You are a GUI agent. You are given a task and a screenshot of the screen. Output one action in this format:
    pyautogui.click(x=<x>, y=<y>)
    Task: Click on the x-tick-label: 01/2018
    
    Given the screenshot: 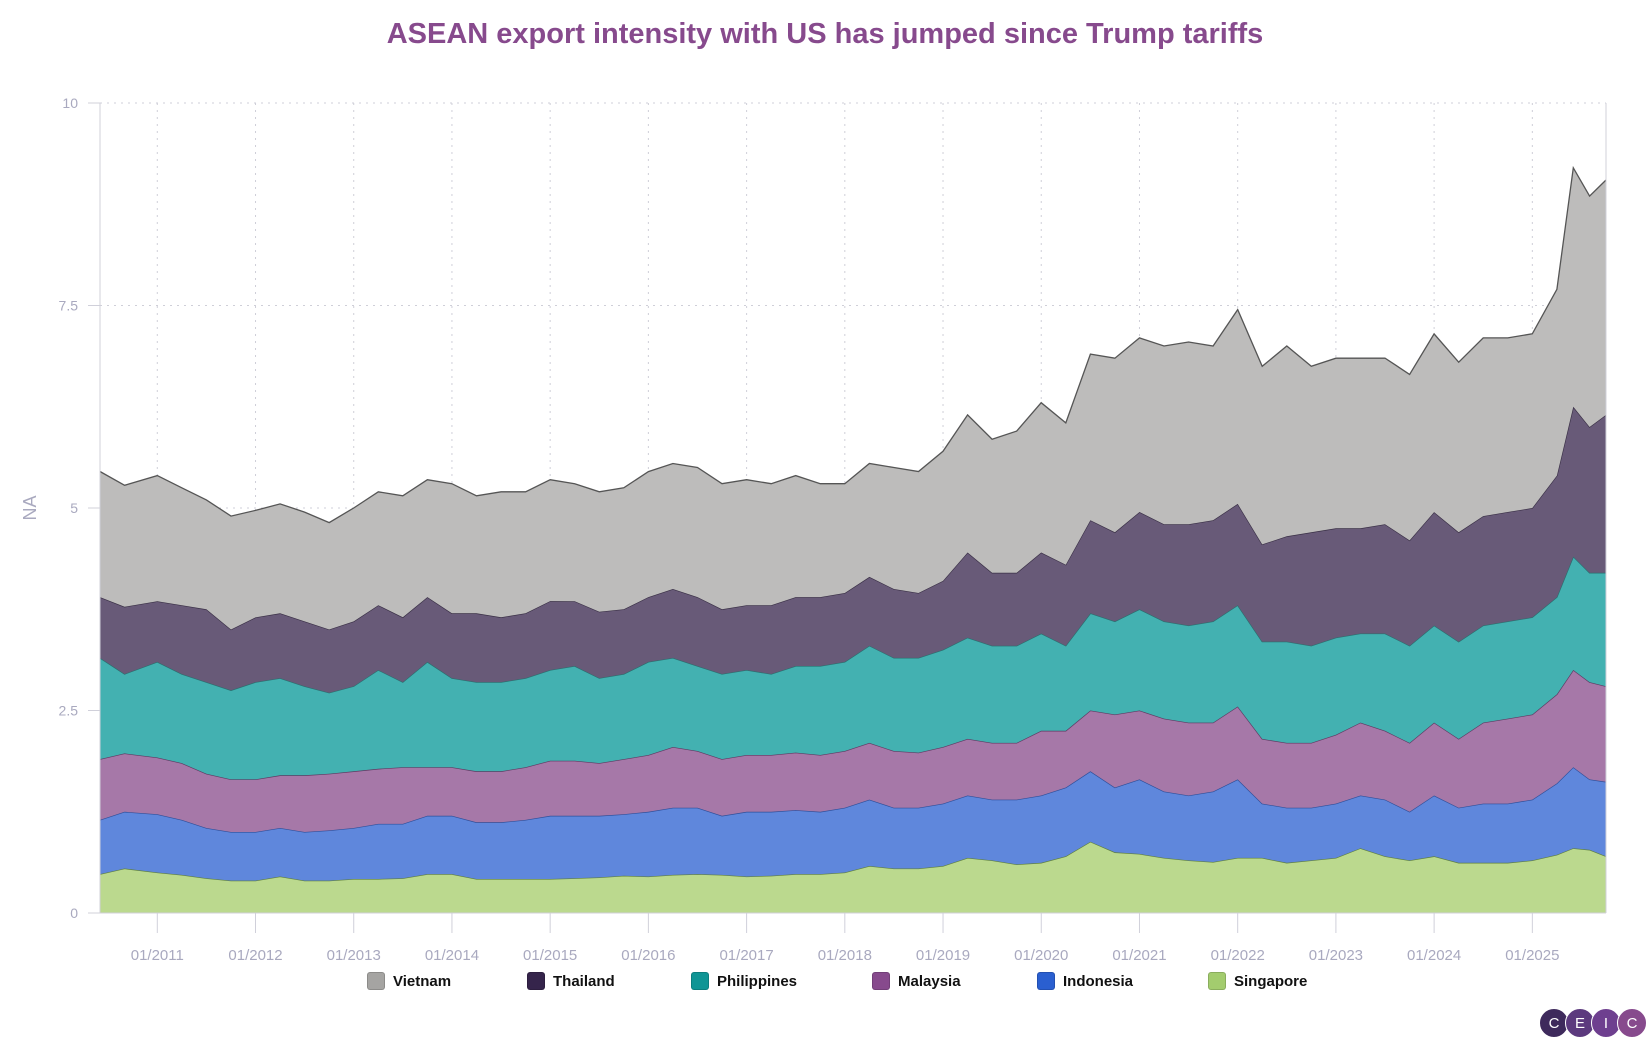 What is the action you would take?
    pyautogui.click(x=845, y=955)
    